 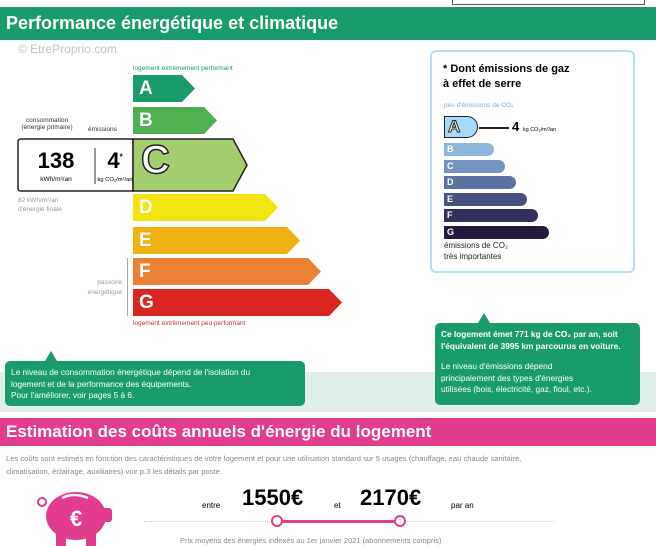 What do you see at coordinates (391, 497) in the screenshot?
I see `cost-max: 2170€` at bounding box center [391, 497].